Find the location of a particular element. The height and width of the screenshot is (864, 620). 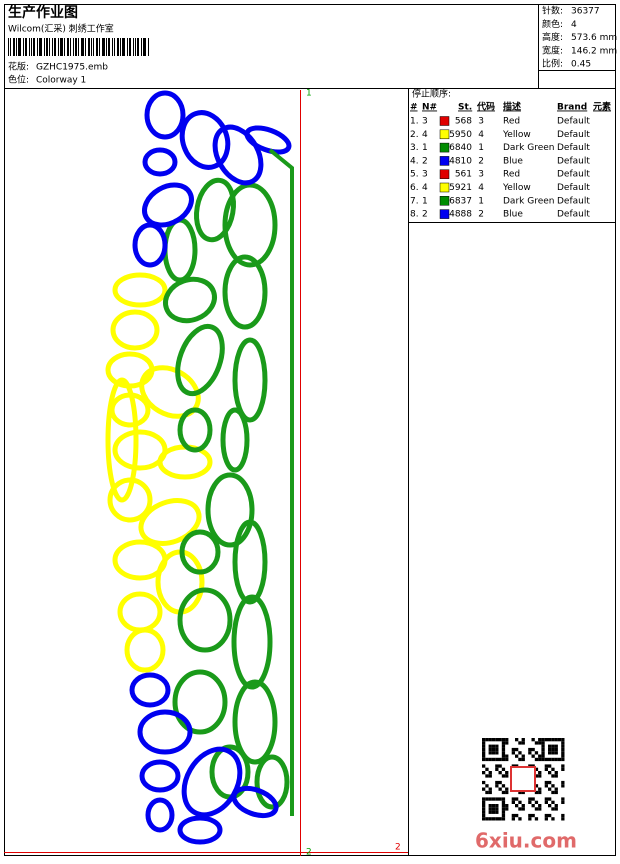

description: Blue is located at coordinates (513, 161).